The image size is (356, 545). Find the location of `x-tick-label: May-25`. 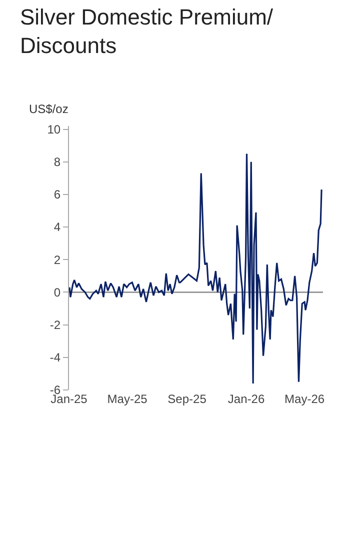

x-tick-label: May-25 is located at coordinates (127, 399).